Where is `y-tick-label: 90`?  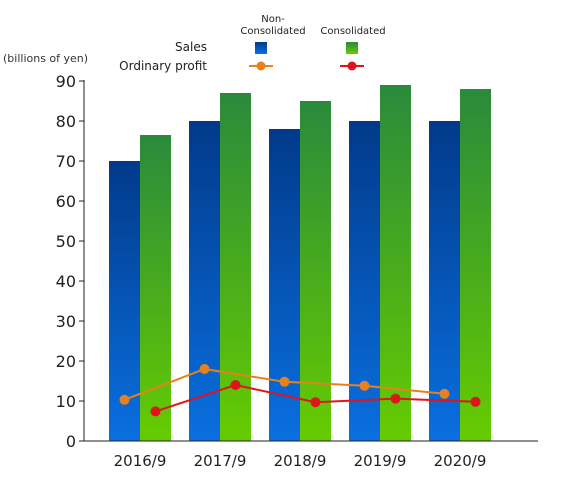
y-tick-label: 90 is located at coordinates (66, 81).